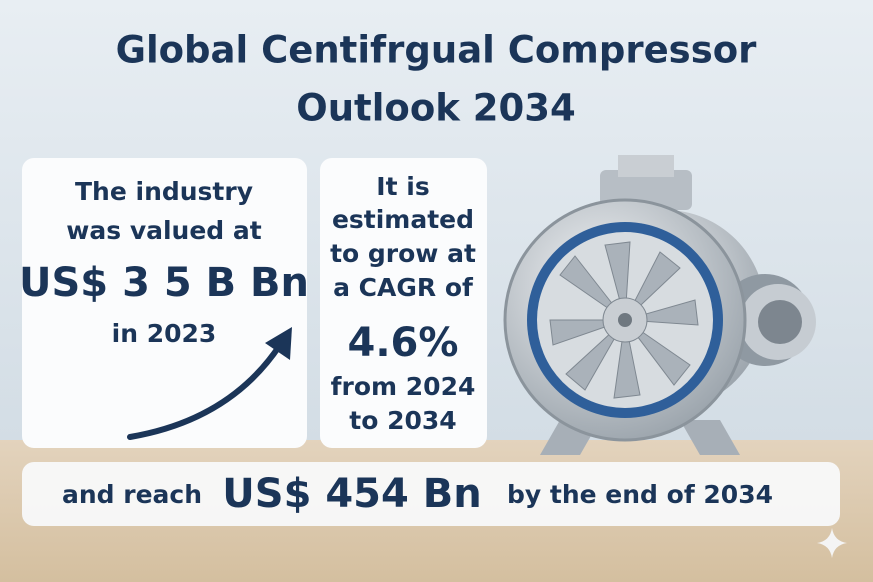  I want to click on footer-text: by the end of 2034, so click(640, 494).